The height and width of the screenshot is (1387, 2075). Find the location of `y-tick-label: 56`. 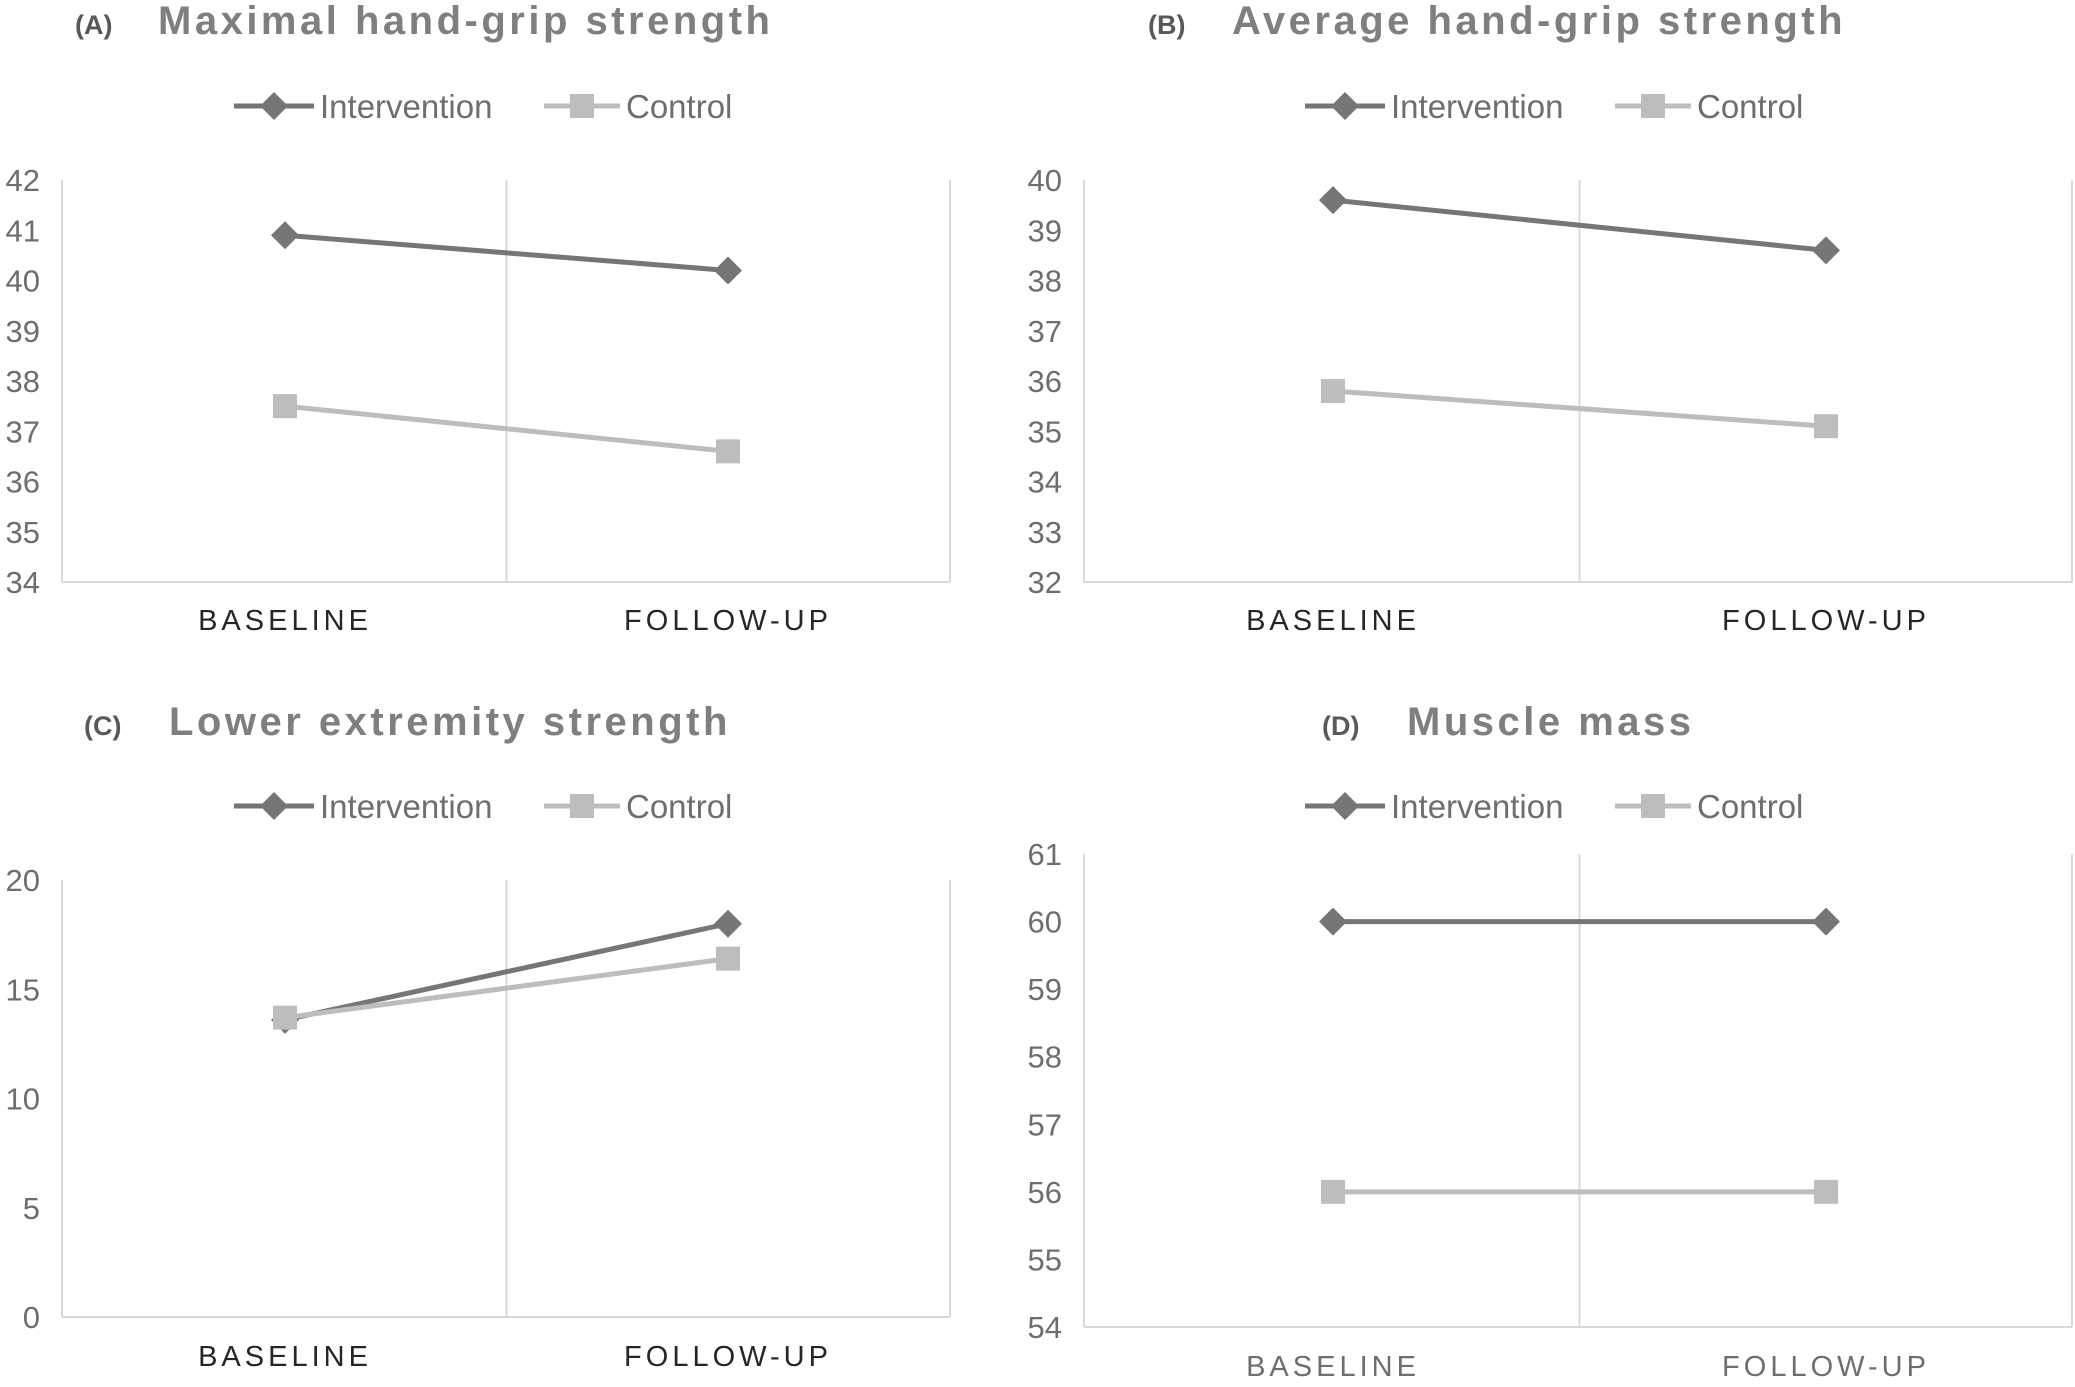

y-tick-label: 56 is located at coordinates (1045, 1192).